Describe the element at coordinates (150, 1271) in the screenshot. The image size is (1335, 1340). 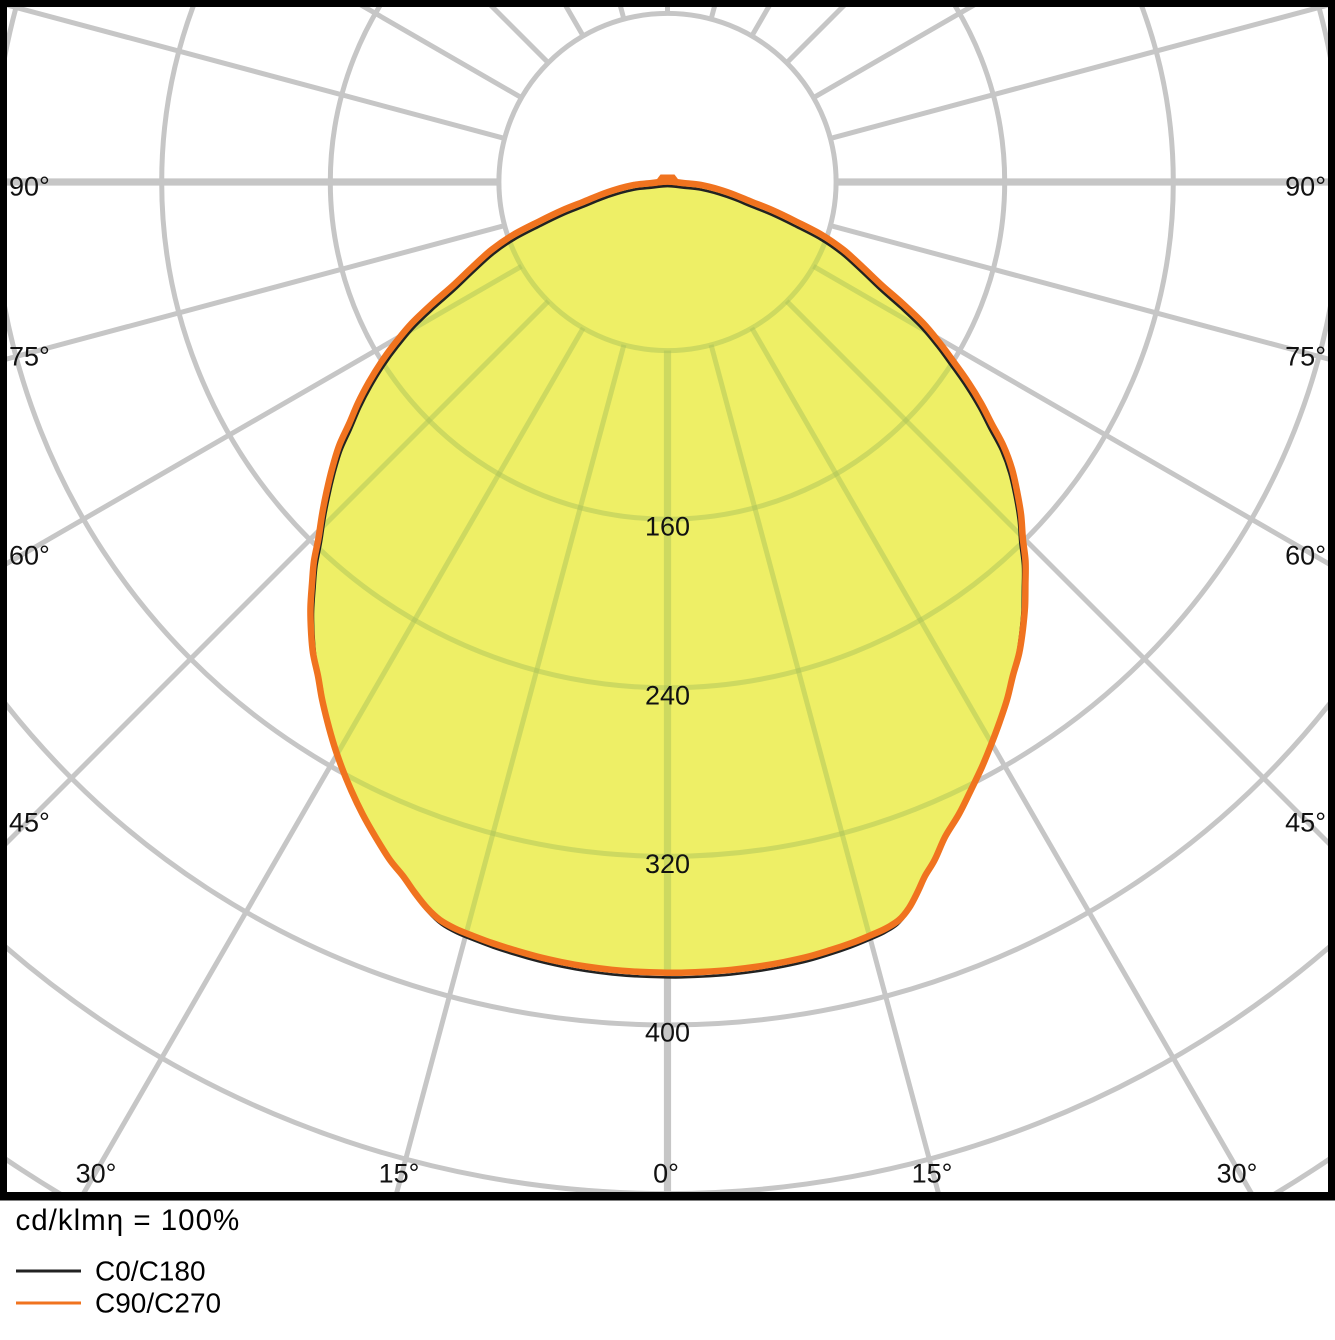
I see `svg-text: C0/C180` at that location.